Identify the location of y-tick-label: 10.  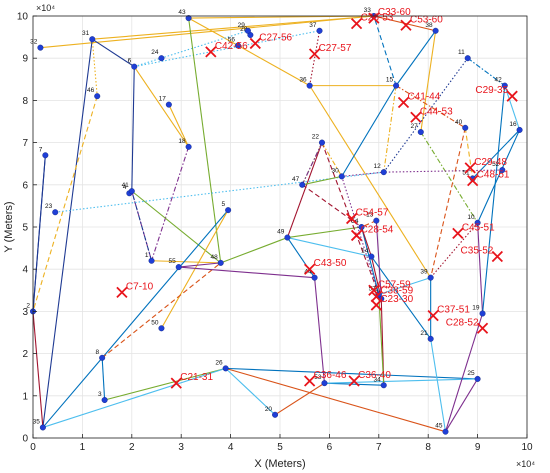
(23, 17).